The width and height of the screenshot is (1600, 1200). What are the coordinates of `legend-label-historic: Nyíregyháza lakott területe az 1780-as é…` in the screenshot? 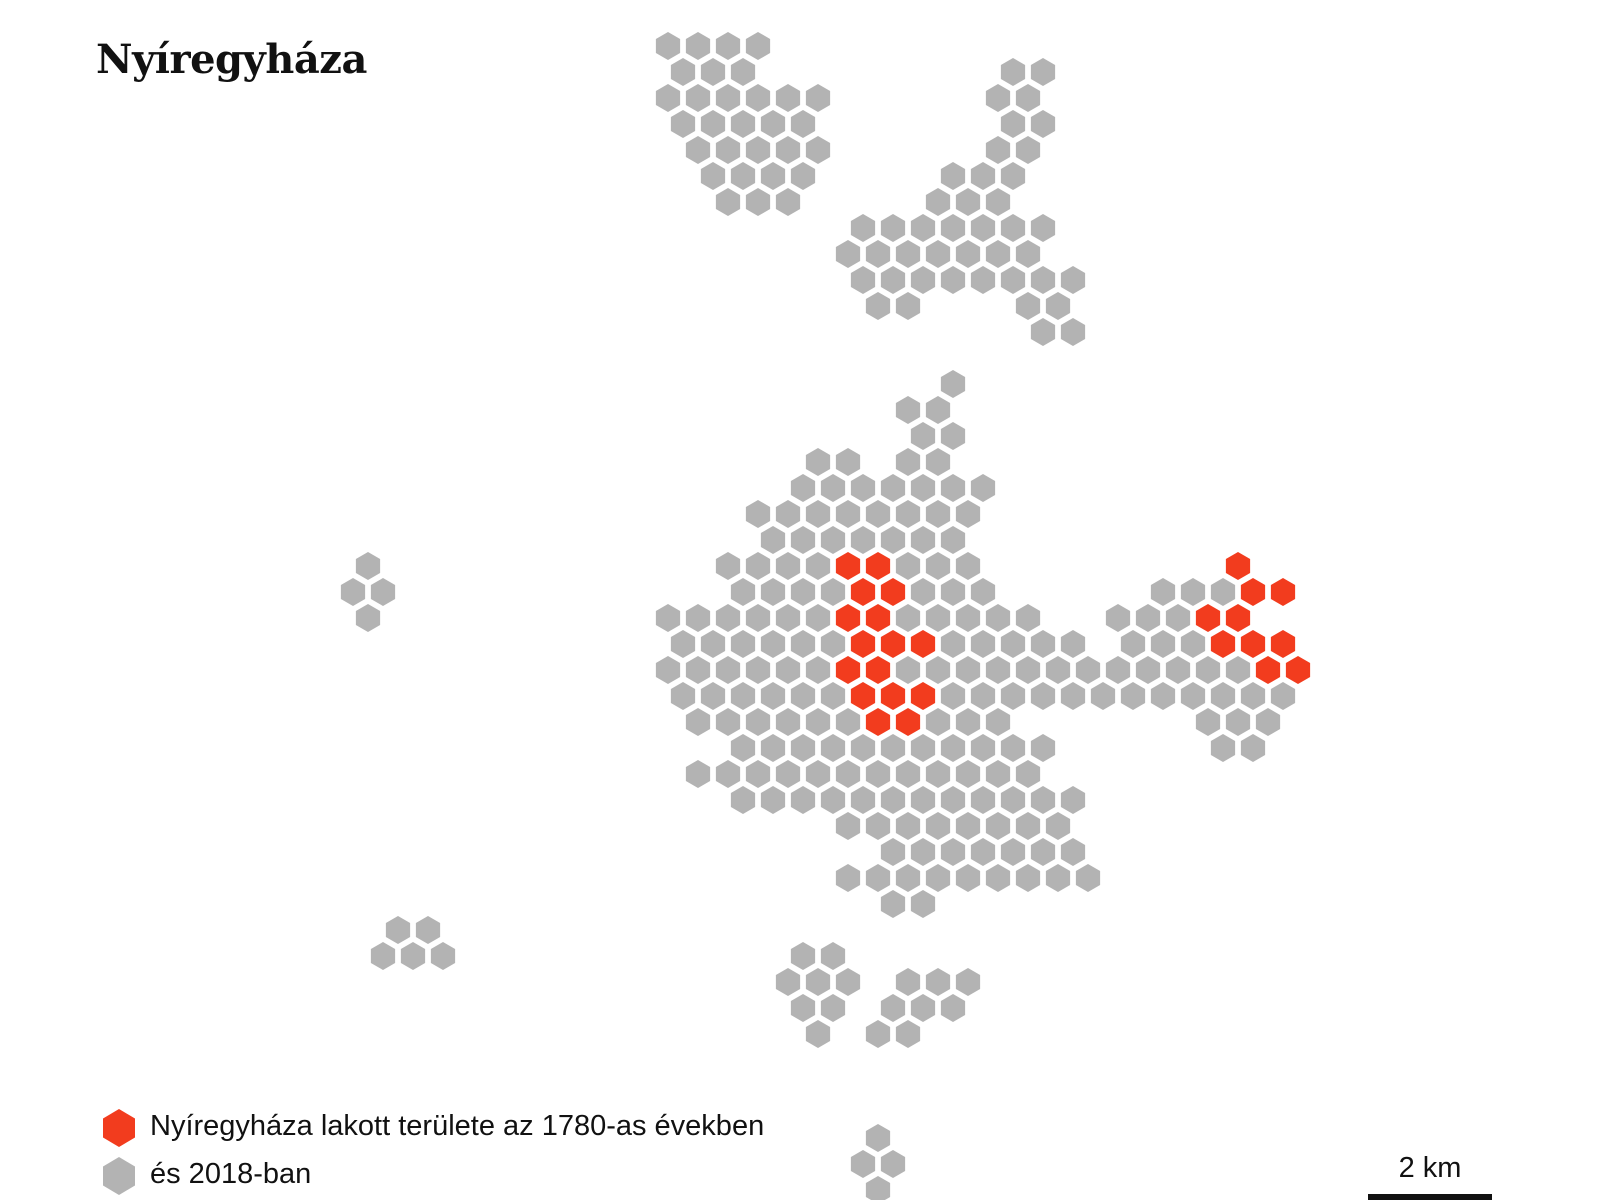 It's located at (457, 1126).